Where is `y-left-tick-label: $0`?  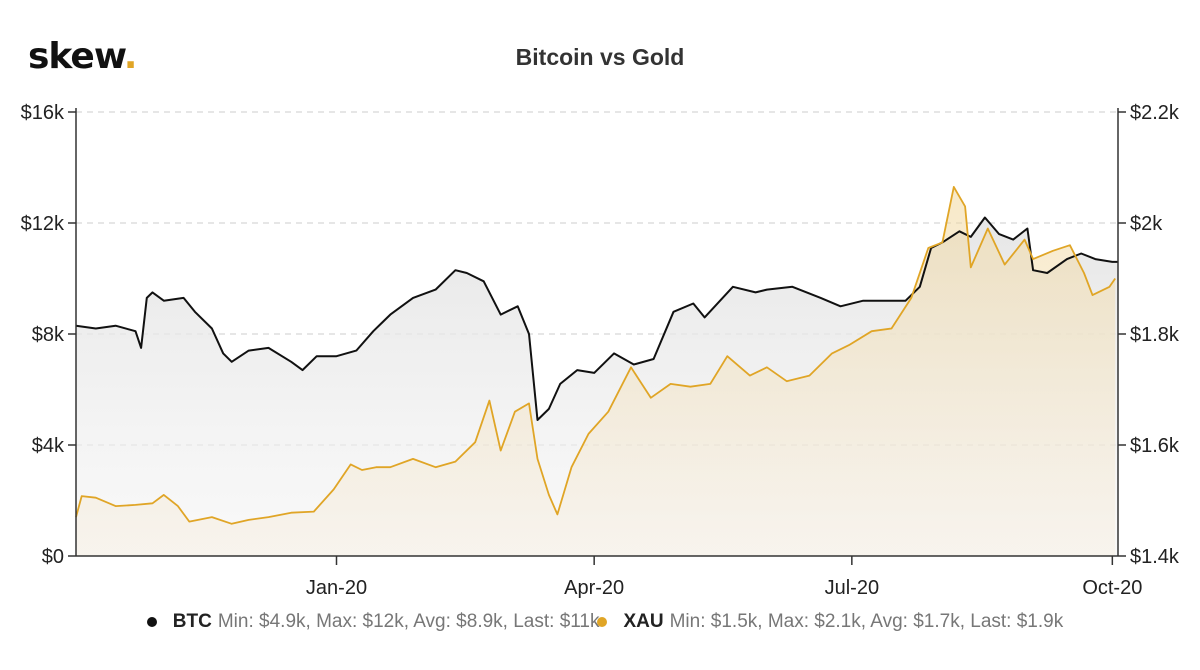
y-left-tick-label: $0 is located at coordinates (53, 557).